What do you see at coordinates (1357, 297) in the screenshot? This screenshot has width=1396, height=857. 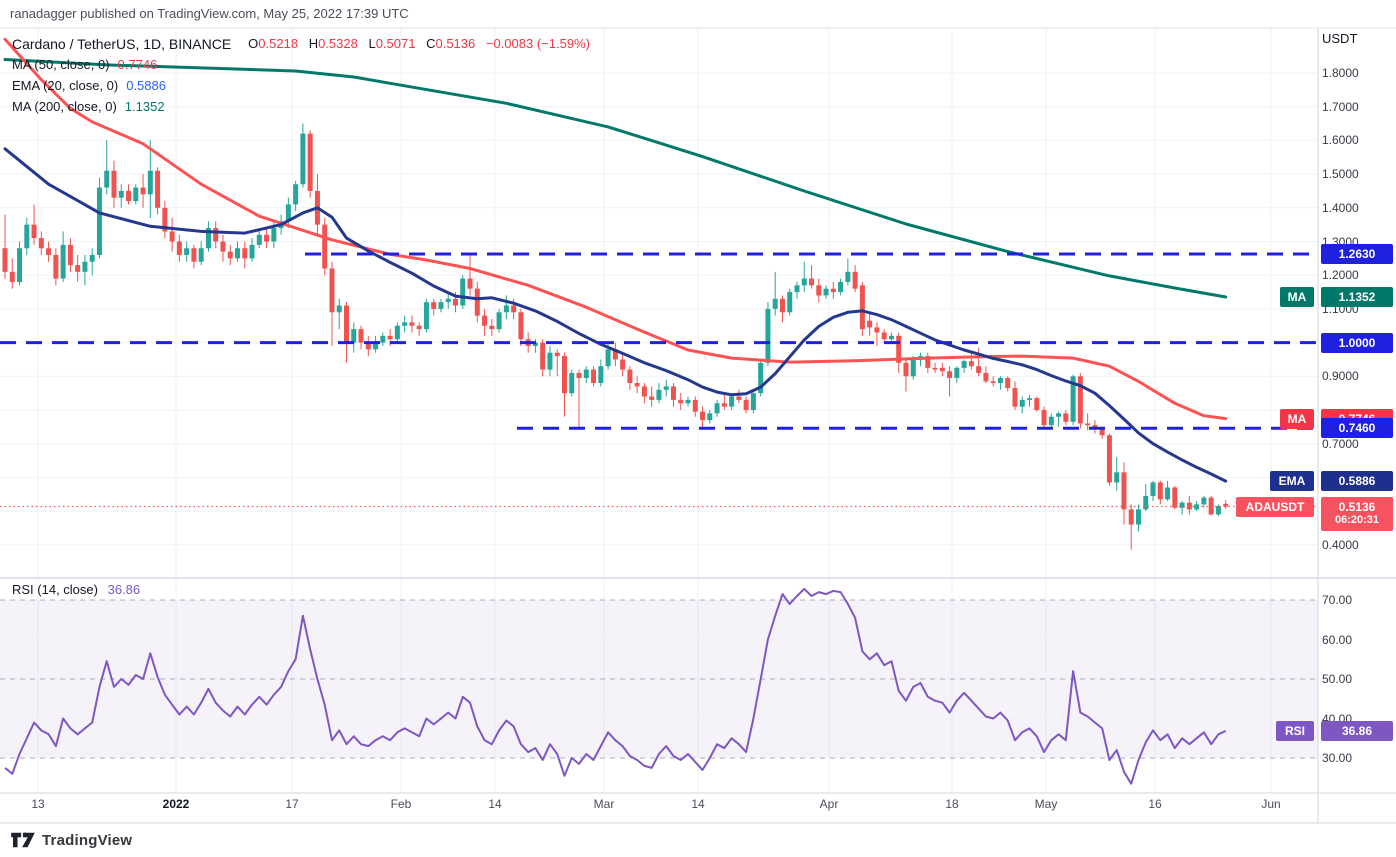 I see `MA-value-badge-1.1352: 1.1352` at bounding box center [1357, 297].